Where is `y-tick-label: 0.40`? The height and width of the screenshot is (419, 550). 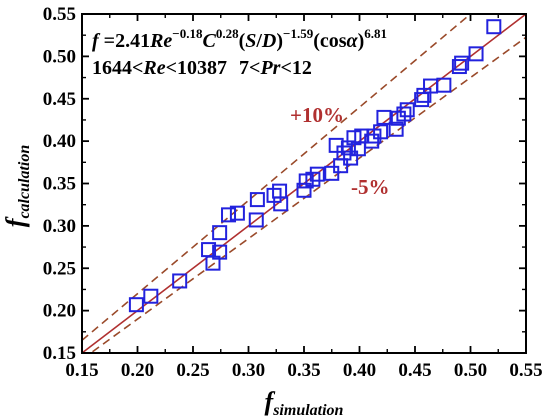
y-tick-label: 0.40 is located at coordinates (59, 141).